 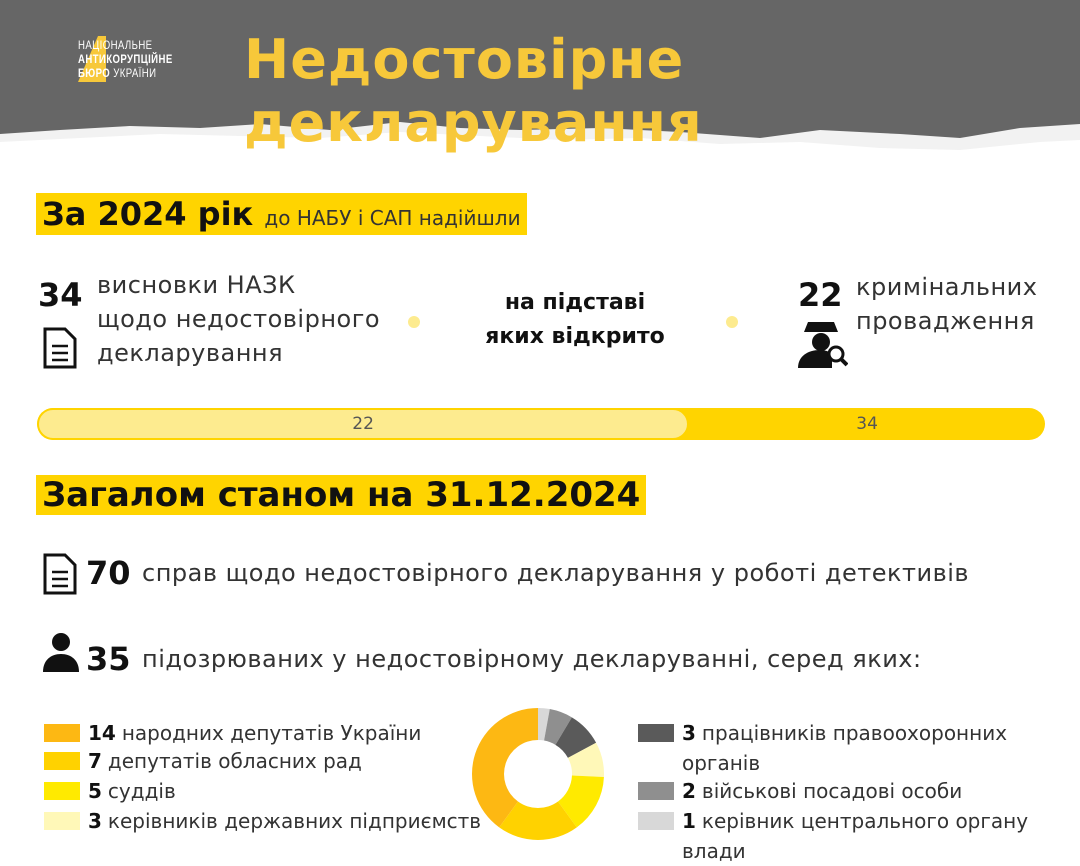 I want to click on legend-value: 5, so click(x=95, y=791).